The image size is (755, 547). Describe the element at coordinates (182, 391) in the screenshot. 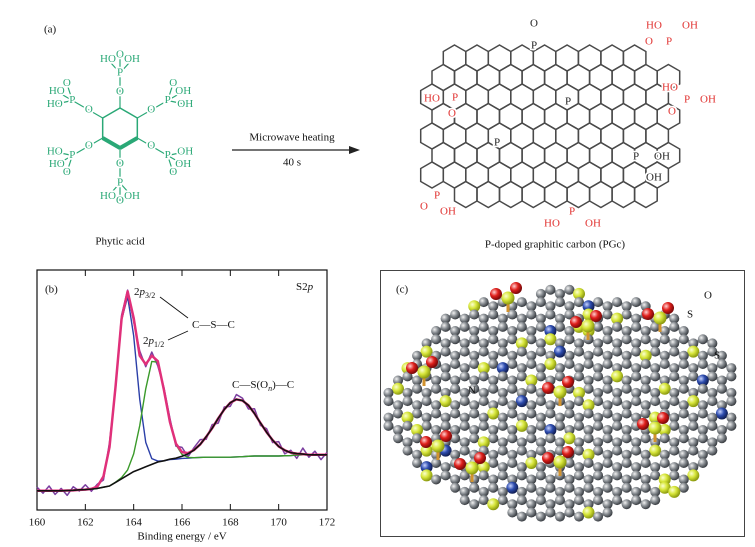

I see `series-line` at that location.